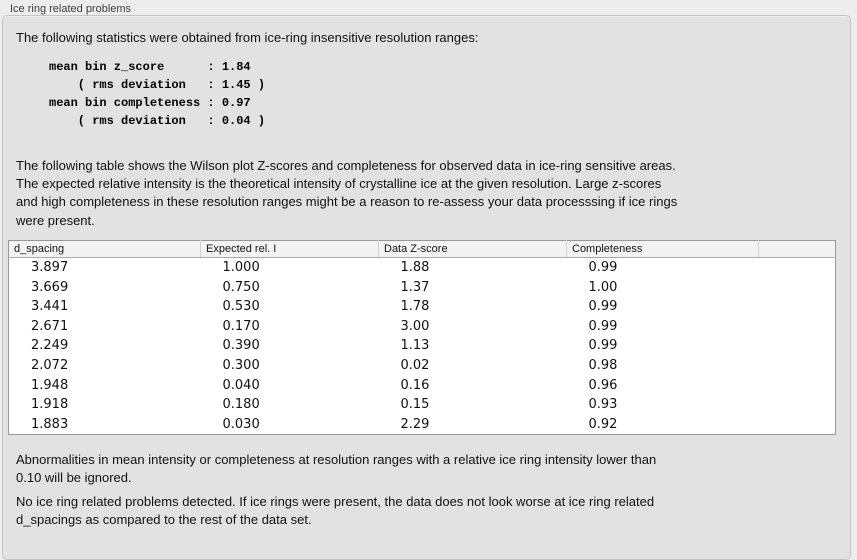  I want to click on cell-d-spacing: 1.918, so click(50, 405).